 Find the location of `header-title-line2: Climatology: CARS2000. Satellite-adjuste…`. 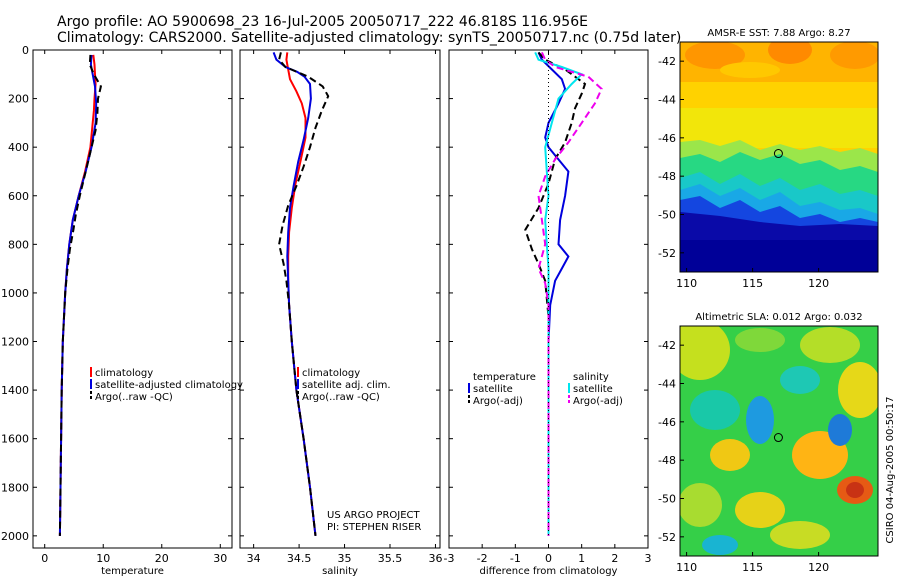

header-title-line2: Climatology: CARS2000. Satellite-adjuste… is located at coordinates (369, 38).